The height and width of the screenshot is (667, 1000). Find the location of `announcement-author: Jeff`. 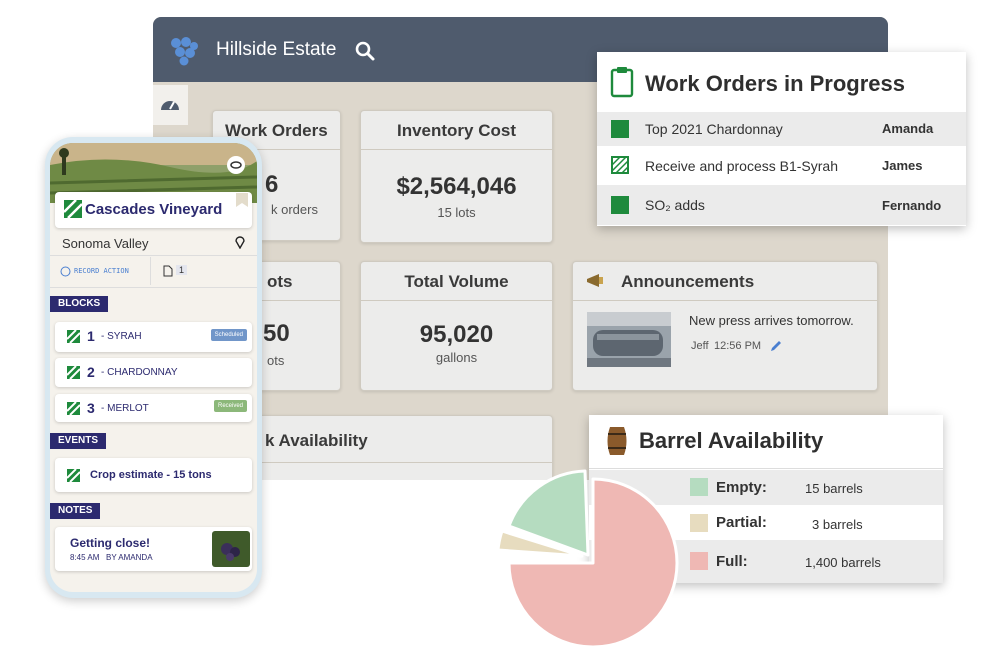

announcement-author: Jeff is located at coordinates (700, 346).